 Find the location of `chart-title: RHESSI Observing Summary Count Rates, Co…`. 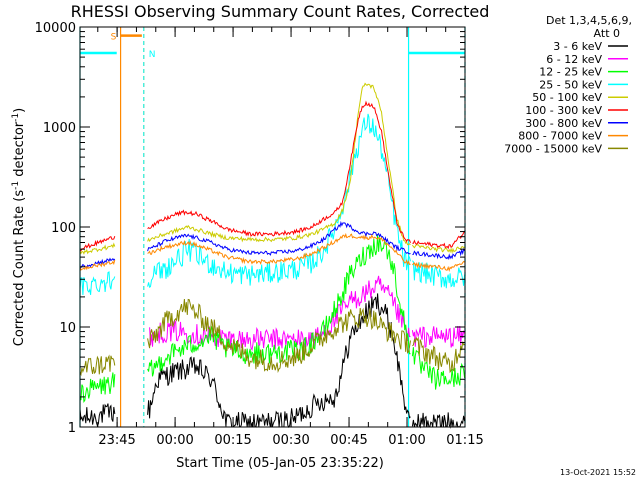

chart-title: RHESSI Observing Summary Count Rates, Co… is located at coordinates (280, 11).